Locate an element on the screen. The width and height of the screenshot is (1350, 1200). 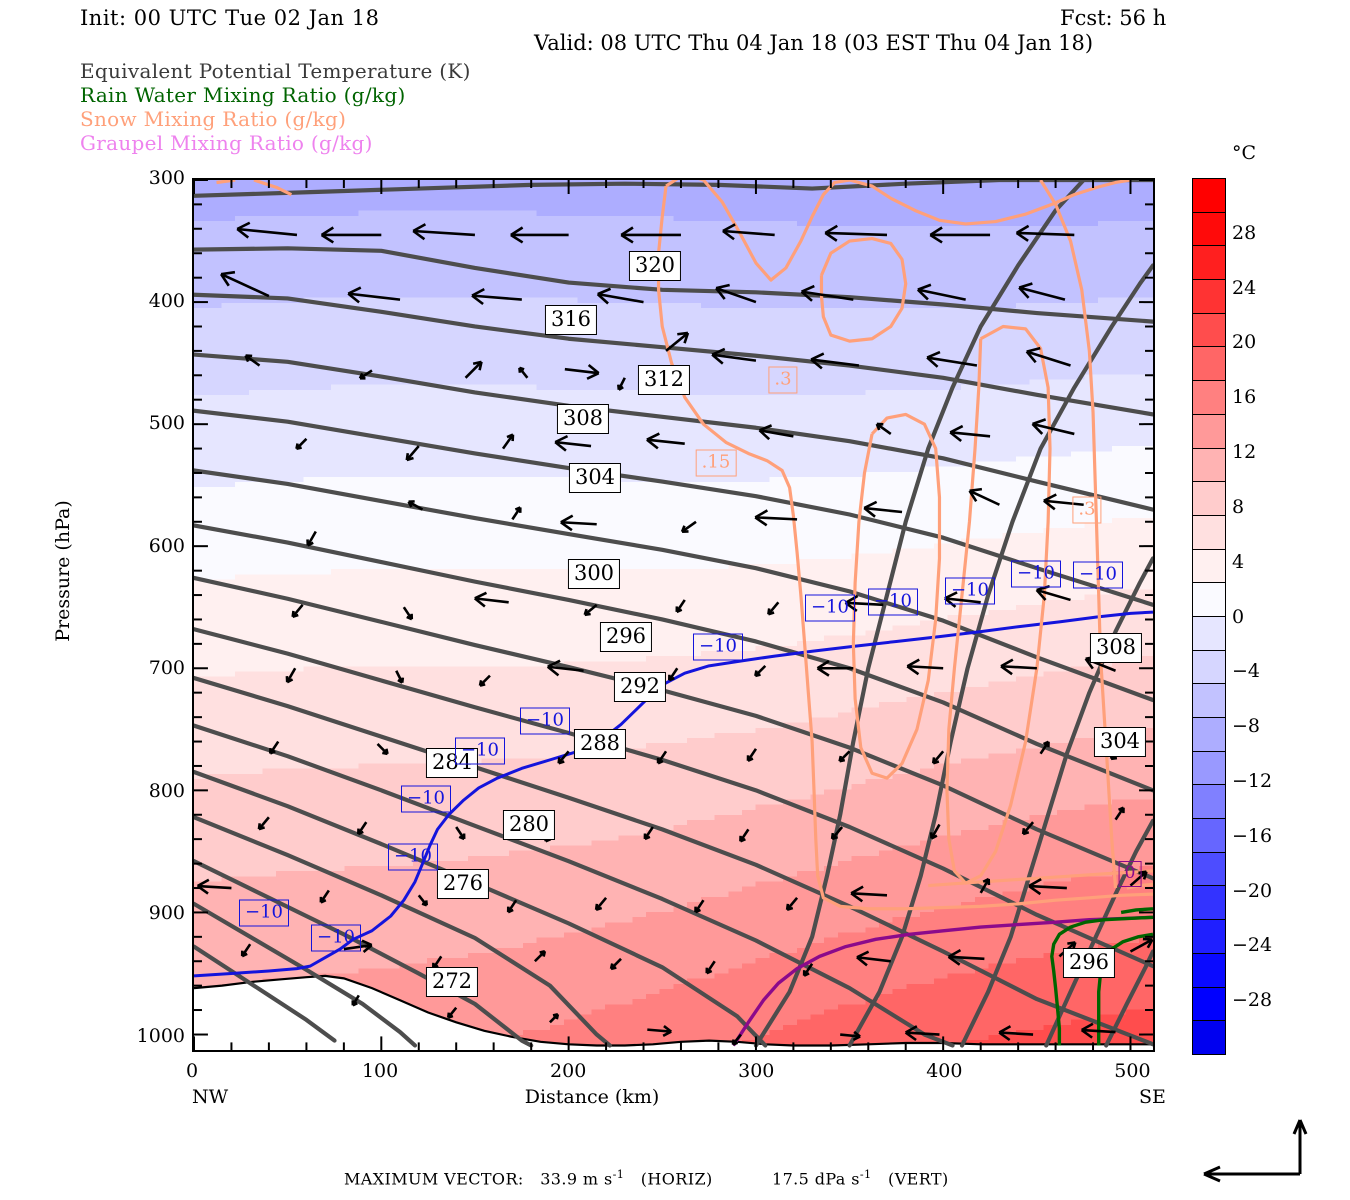
contour-label-316: 316 is located at coordinates (571, 320).